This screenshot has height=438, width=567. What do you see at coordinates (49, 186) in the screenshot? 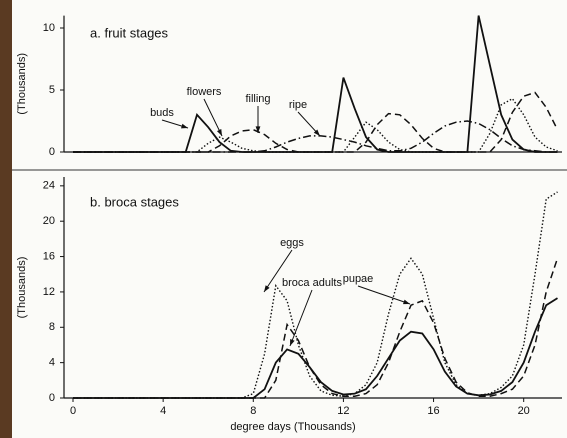
I see `y-tick-label: 24` at bounding box center [49, 186].